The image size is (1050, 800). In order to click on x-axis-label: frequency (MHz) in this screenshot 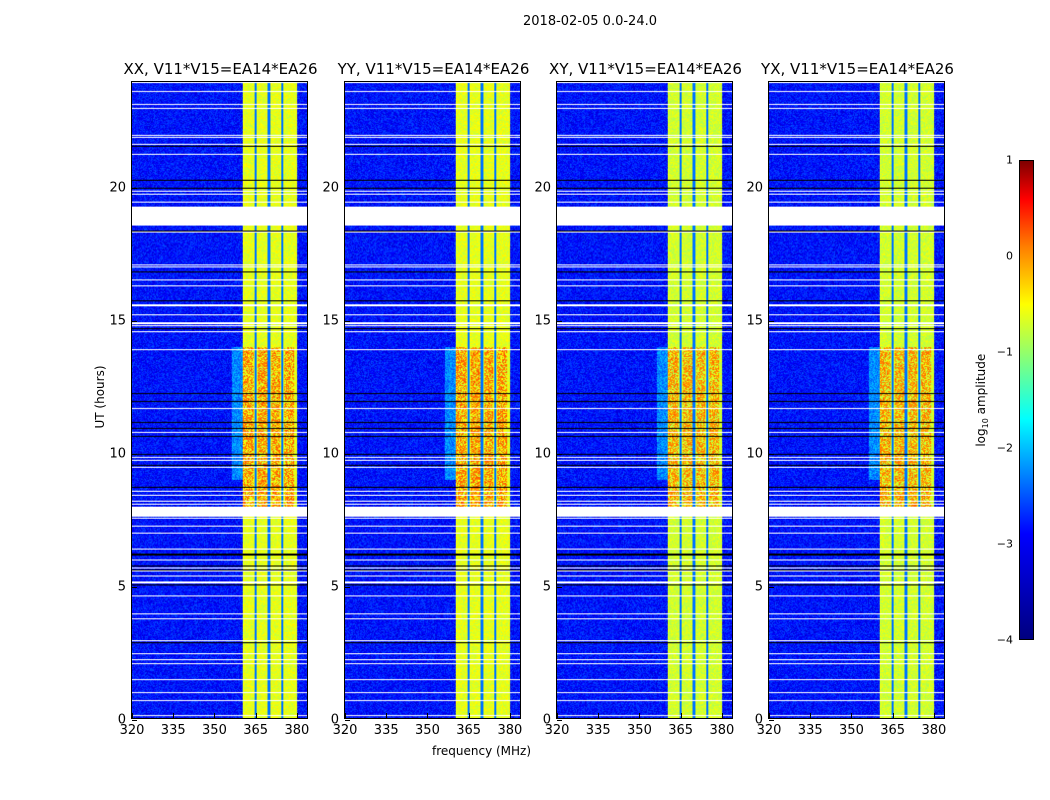, I will do `click(482, 751)`.